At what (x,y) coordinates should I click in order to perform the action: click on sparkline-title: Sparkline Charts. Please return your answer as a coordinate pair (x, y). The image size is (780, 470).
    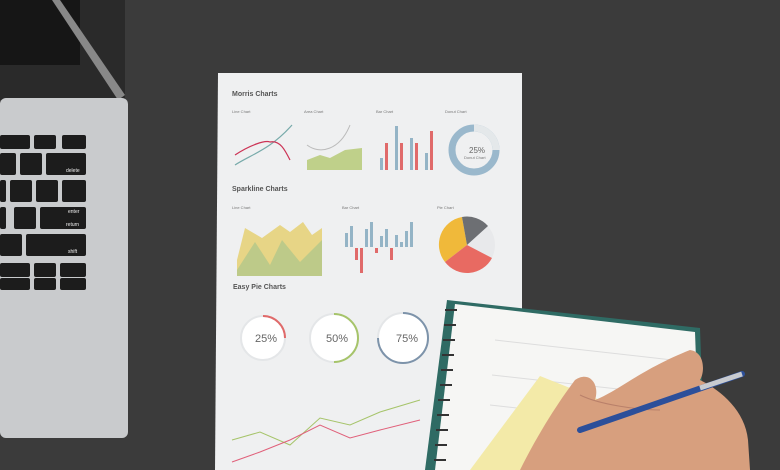
    Looking at the image, I should click on (260, 189).